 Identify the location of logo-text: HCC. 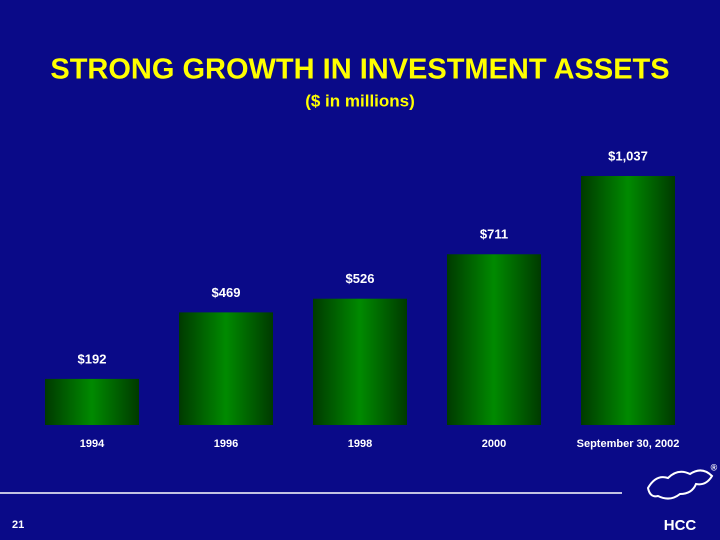
(680, 525).